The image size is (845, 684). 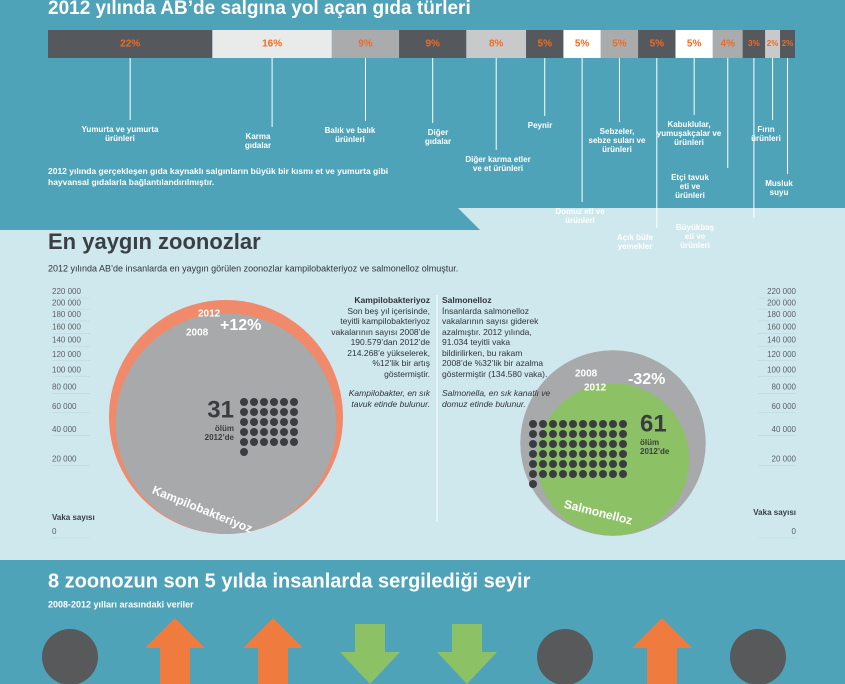 I want to click on y-tick-label: 100 000, so click(x=781, y=369).